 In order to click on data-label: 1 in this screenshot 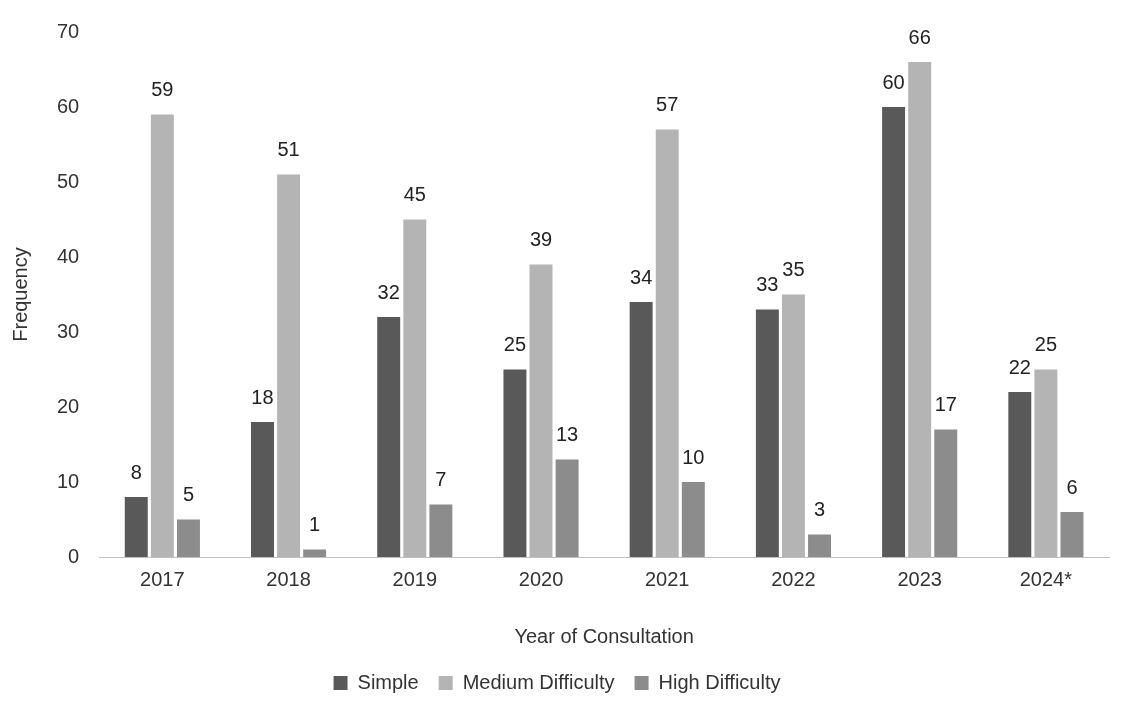, I will do `click(315, 524)`.